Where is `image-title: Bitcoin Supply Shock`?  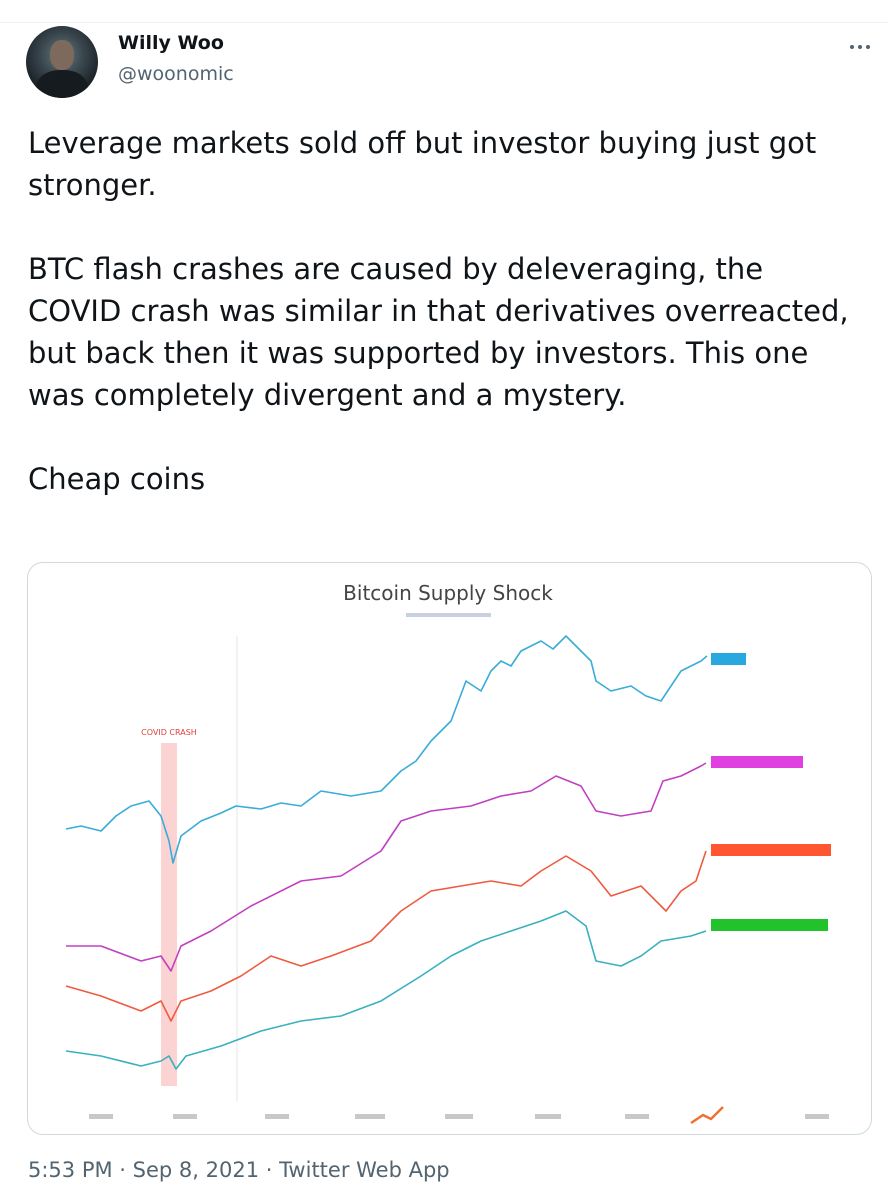 image-title: Bitcoin Supply Shock is located at coordinates (448, 593).